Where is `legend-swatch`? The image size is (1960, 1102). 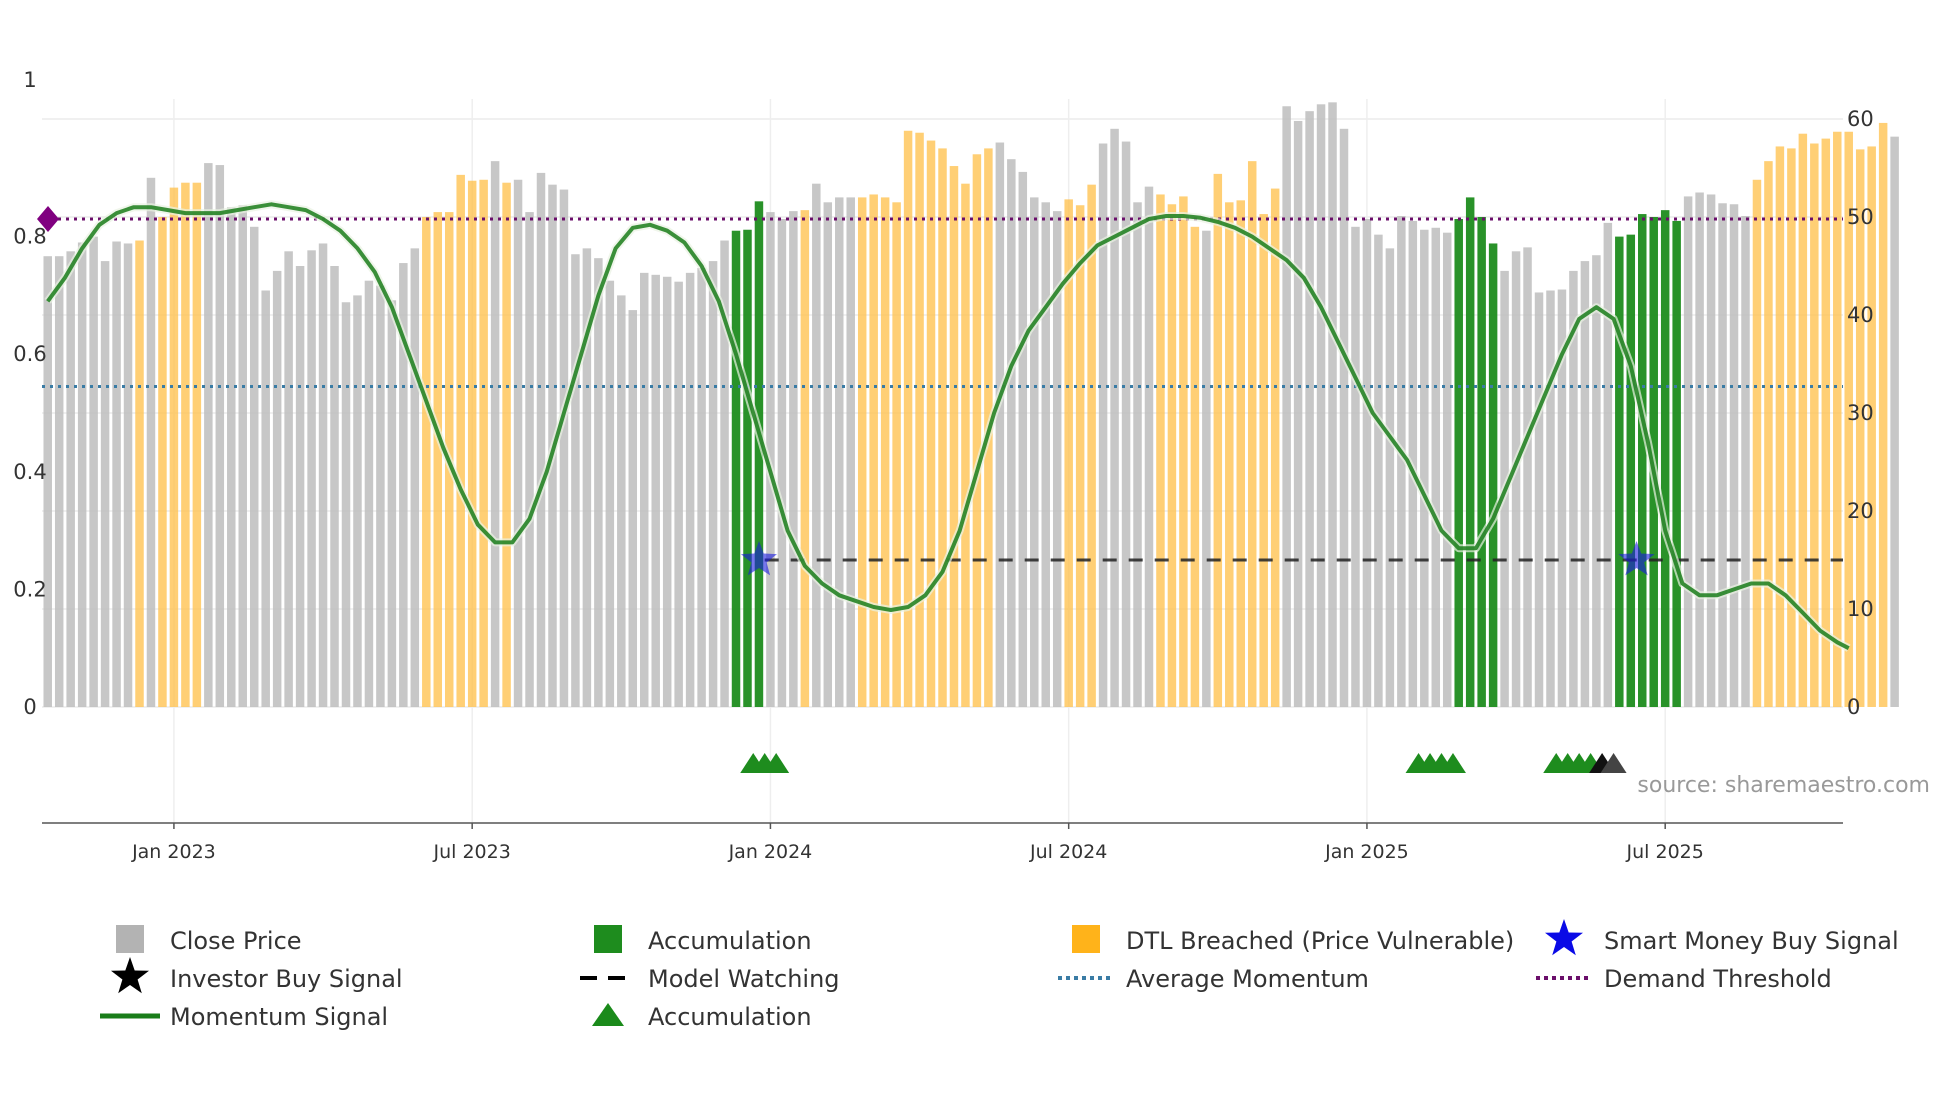
legend-swatch is located at coordinates (608, 939).